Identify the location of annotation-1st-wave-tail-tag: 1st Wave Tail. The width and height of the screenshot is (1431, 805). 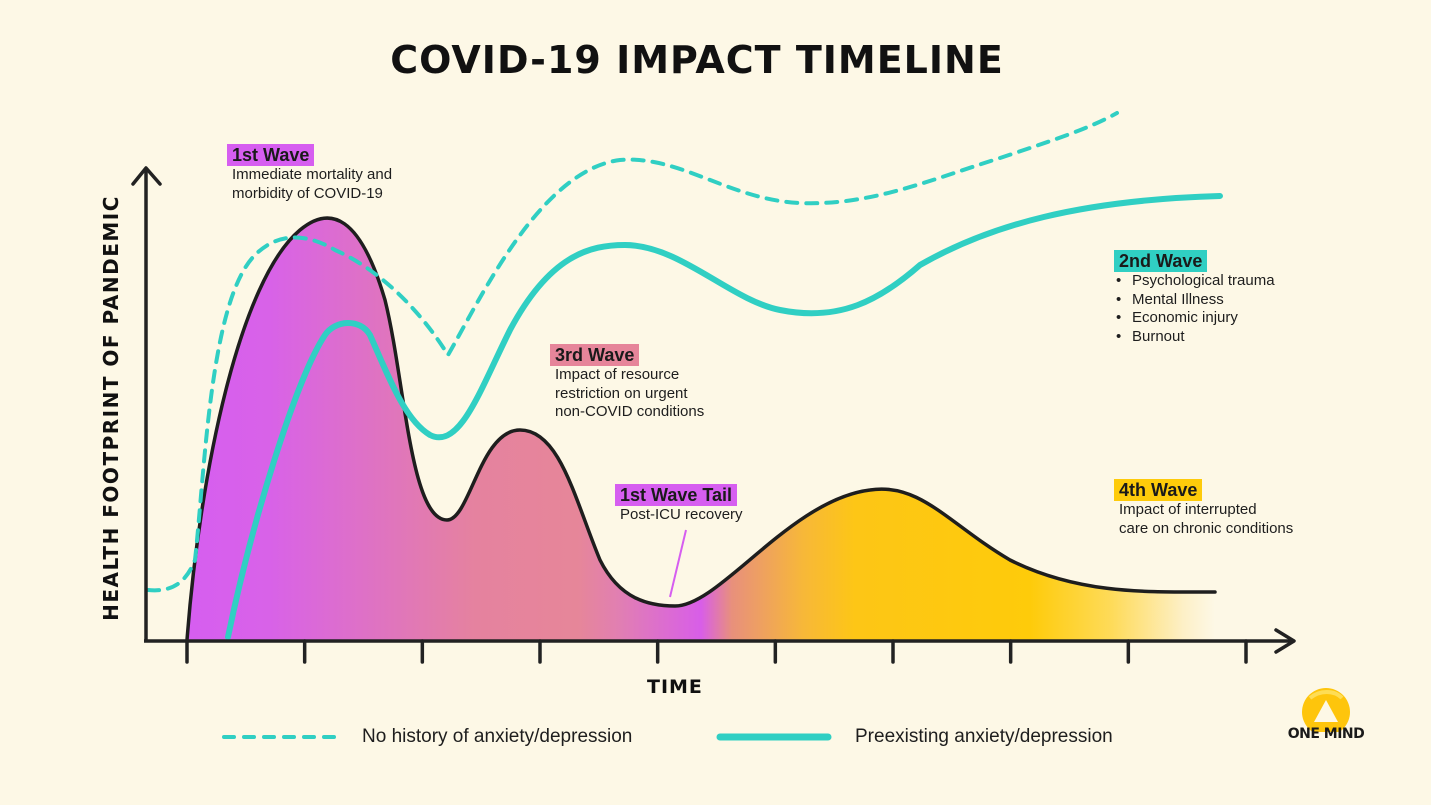
(676, 495).